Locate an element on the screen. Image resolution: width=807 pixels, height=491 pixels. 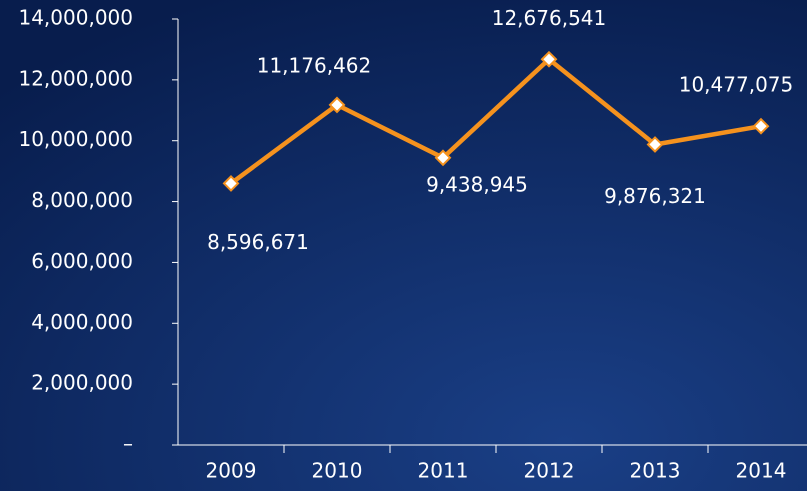
data-label: 12,676,541 is located at coordinates (549, 18).